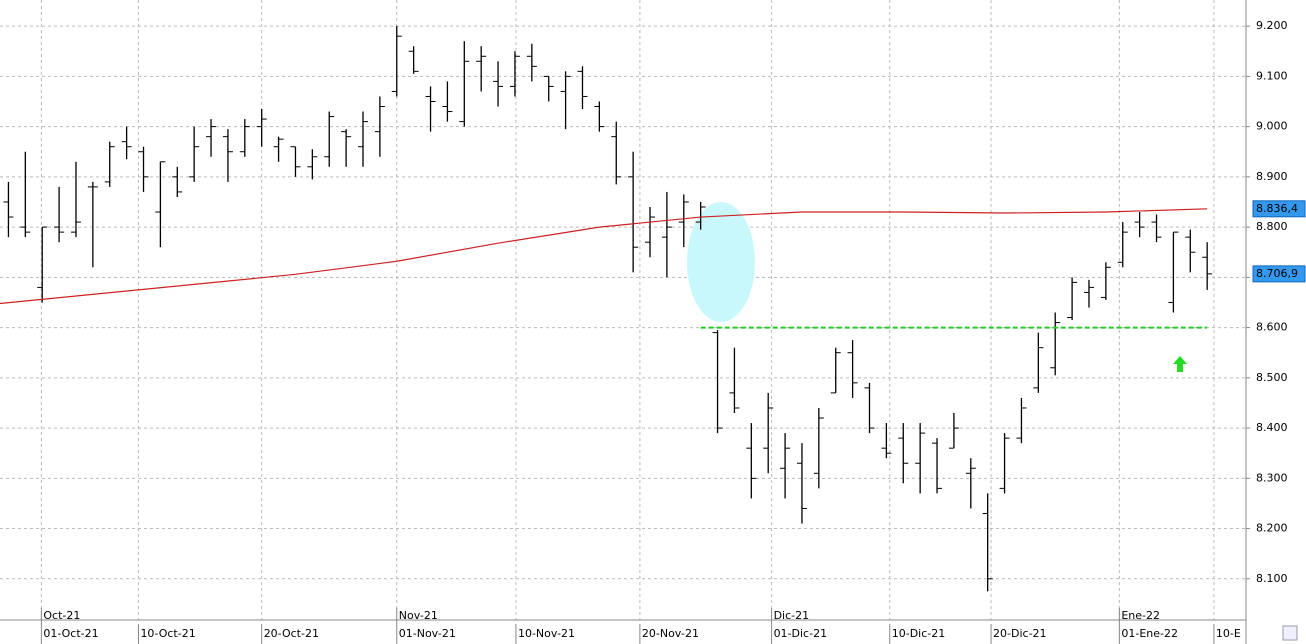 This screenshot has height=644, width=1306. Describe the element at coordinates (418, 615) in the screenshot. I see `month-label: Nov-21` at that location.